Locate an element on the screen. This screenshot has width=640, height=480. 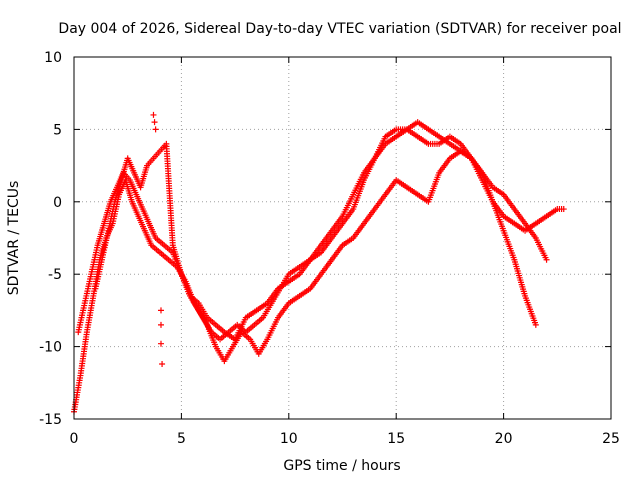
x-tick-label: 5 is located at coordinates (181, 439).